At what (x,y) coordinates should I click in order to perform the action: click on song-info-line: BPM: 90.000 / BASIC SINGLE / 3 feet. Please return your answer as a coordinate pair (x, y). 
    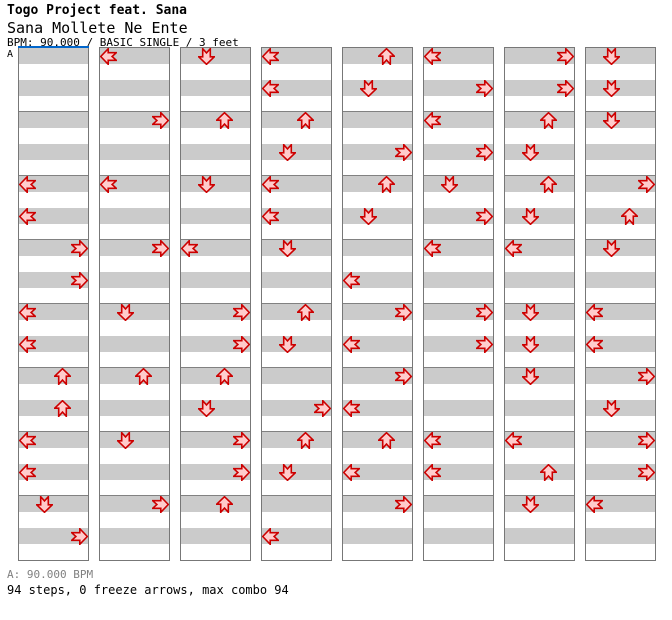
    Looking at the image, I should click on (123, 42).